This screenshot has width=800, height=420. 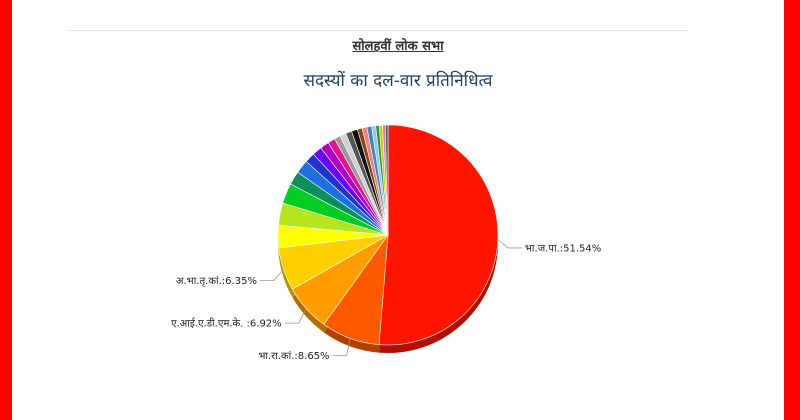 What do you see at coordinates (563, 248) in the screenshot?
I see `slice-label: भा.ज.पा.:51.54%` at bounding box center [563, 248].